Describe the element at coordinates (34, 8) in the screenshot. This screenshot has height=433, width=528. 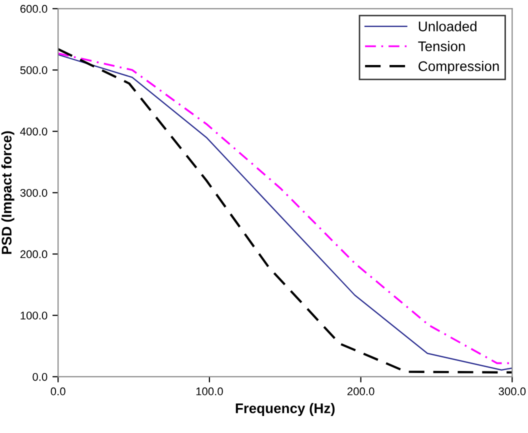
I see `y-tick-label: 600.0` at that location.